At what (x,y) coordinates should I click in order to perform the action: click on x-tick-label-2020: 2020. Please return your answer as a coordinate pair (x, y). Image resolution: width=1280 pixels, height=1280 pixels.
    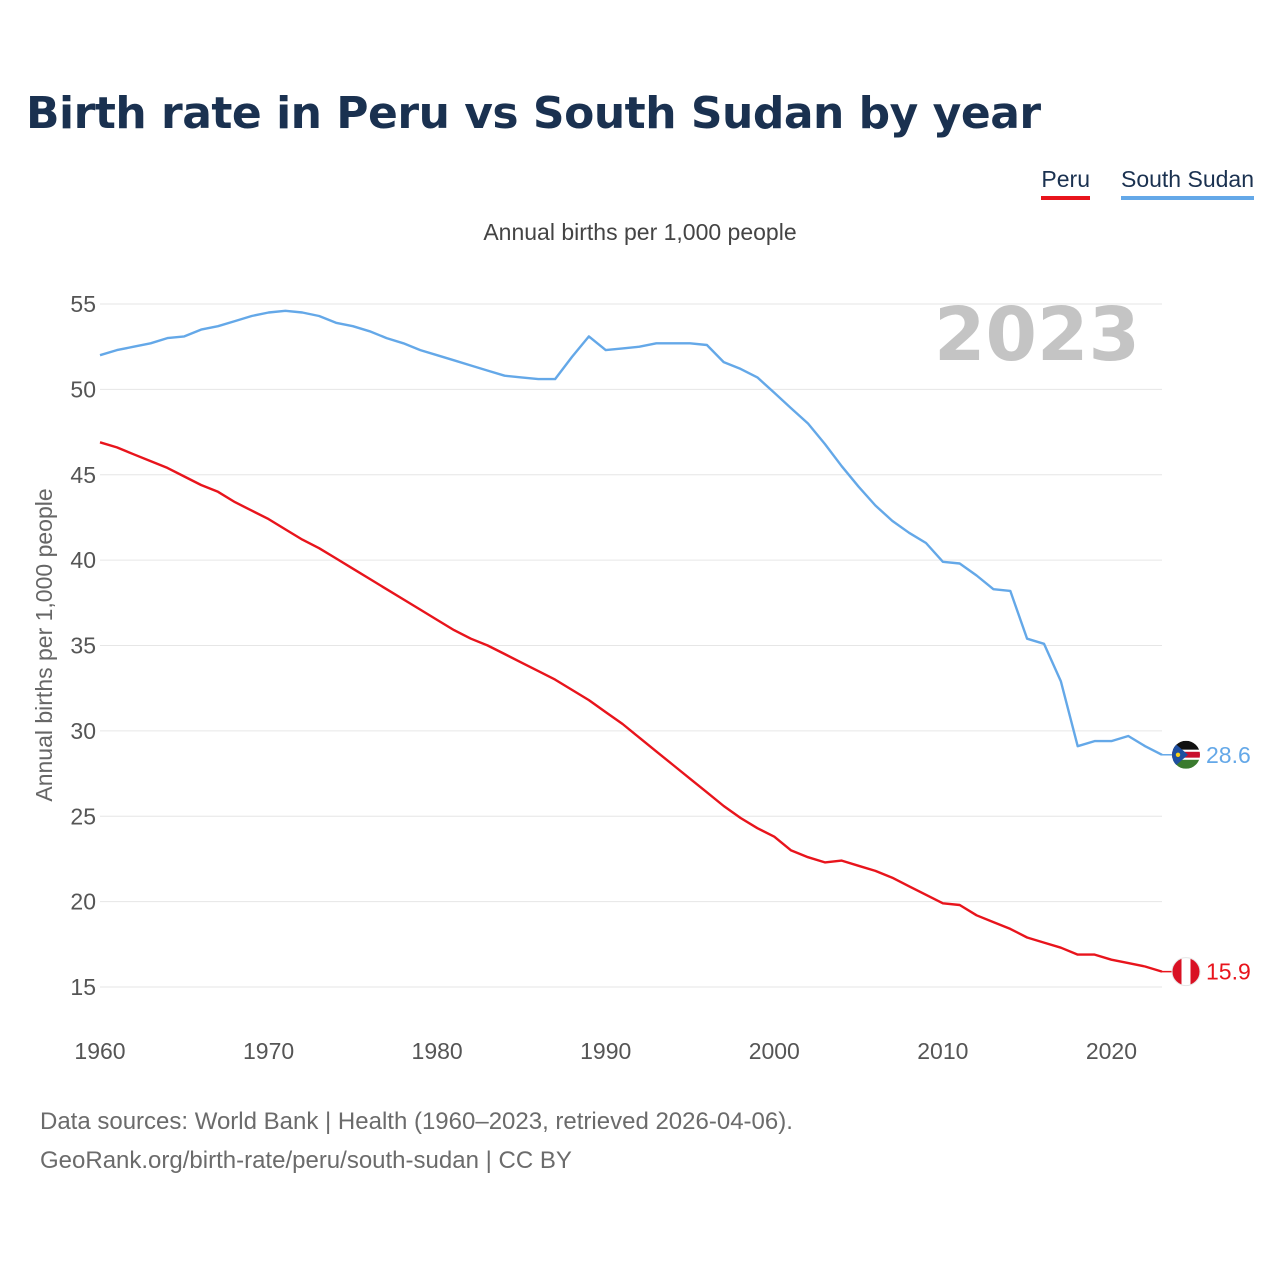
    Looking at the image, I should click on (1111, 1051).